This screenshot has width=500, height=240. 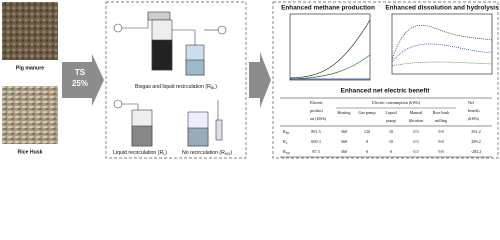 I want to click on reactor-rl, so click(x=133, y=123).